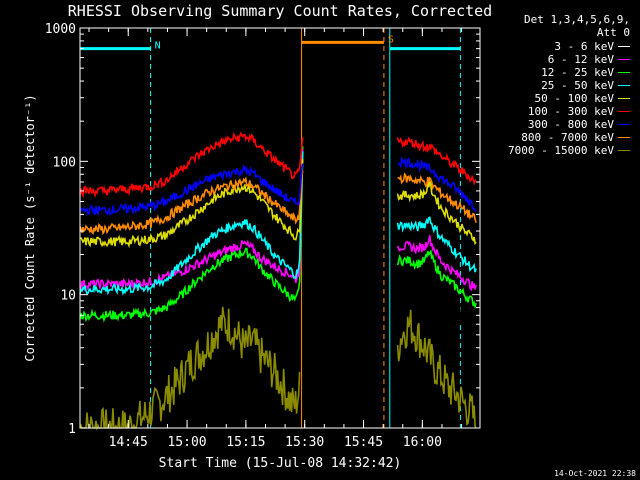 Image resolution: width=640 pixels, height=480 pixels. I want to click on legend-item-1: 6 - 12 keV, so click(589, 59).